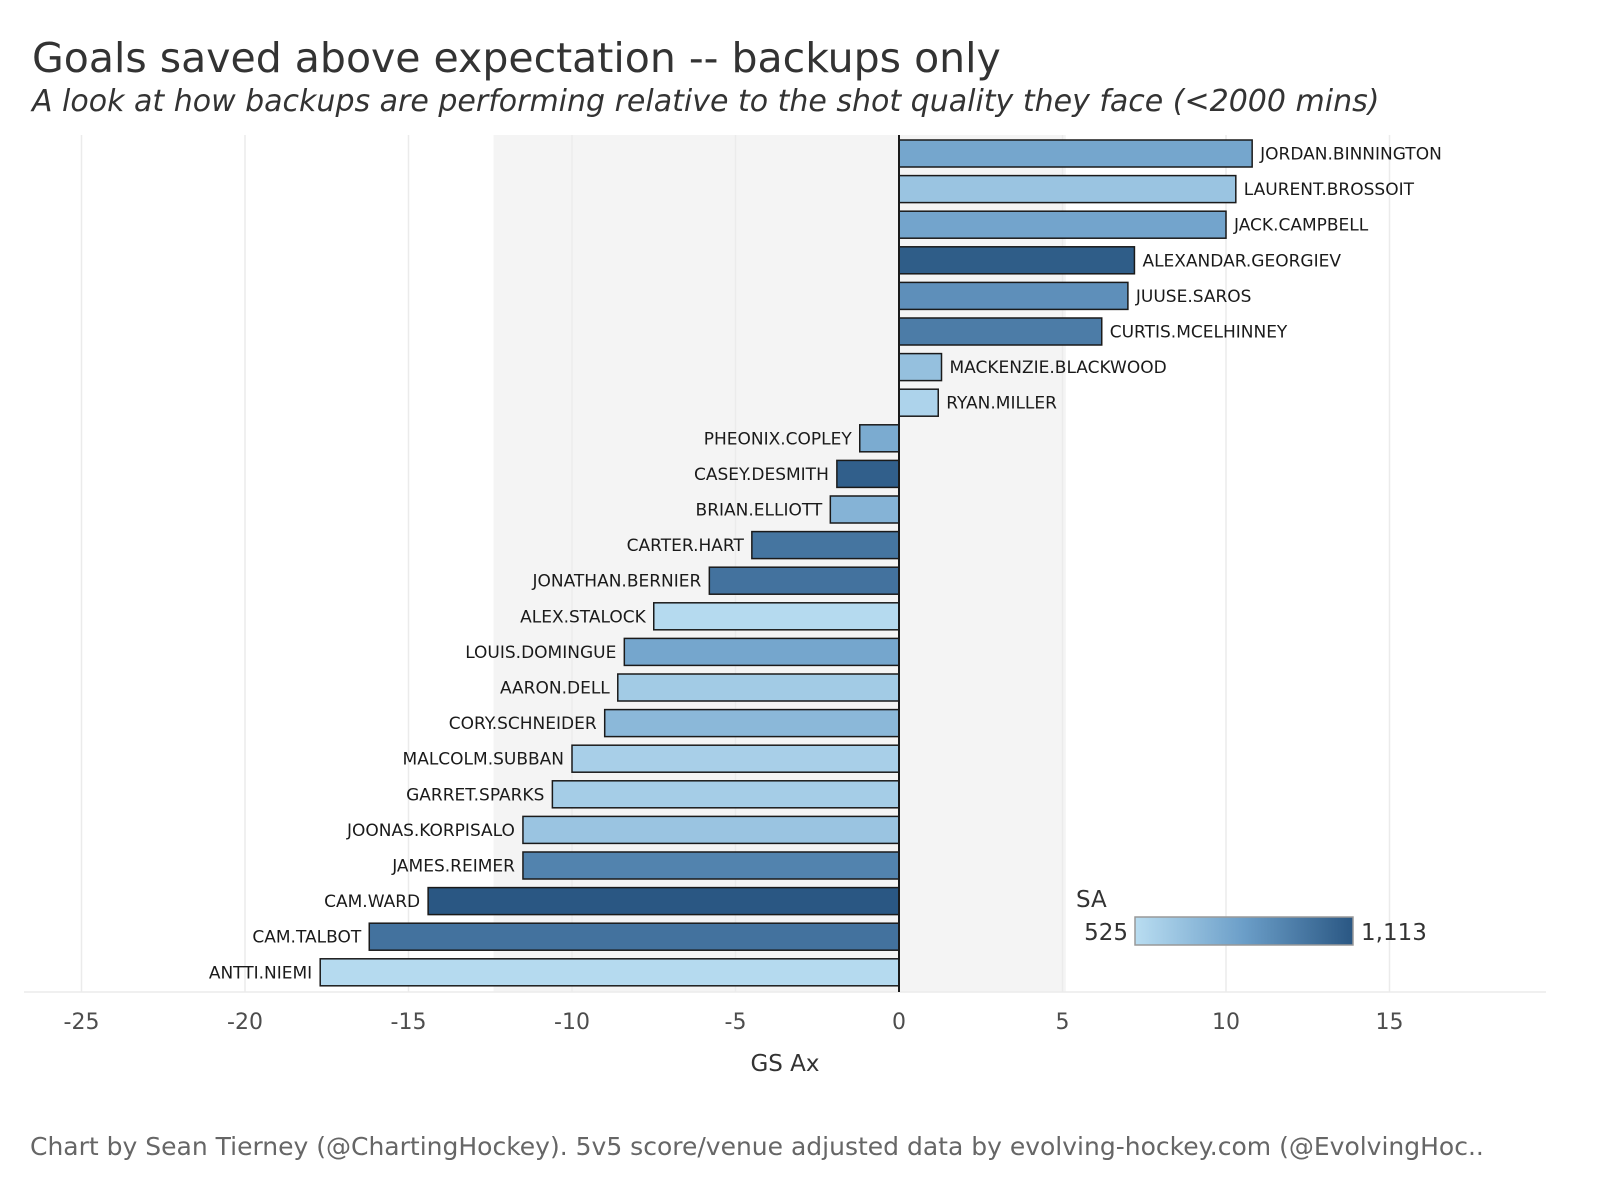 Image resolution: width=1598 pixels, height=1198 pixels. What do you see at coordinates (1394, 933) in the screenshot?
I see `legend-max-label: 1,113` at bounding box center [1394, 933].